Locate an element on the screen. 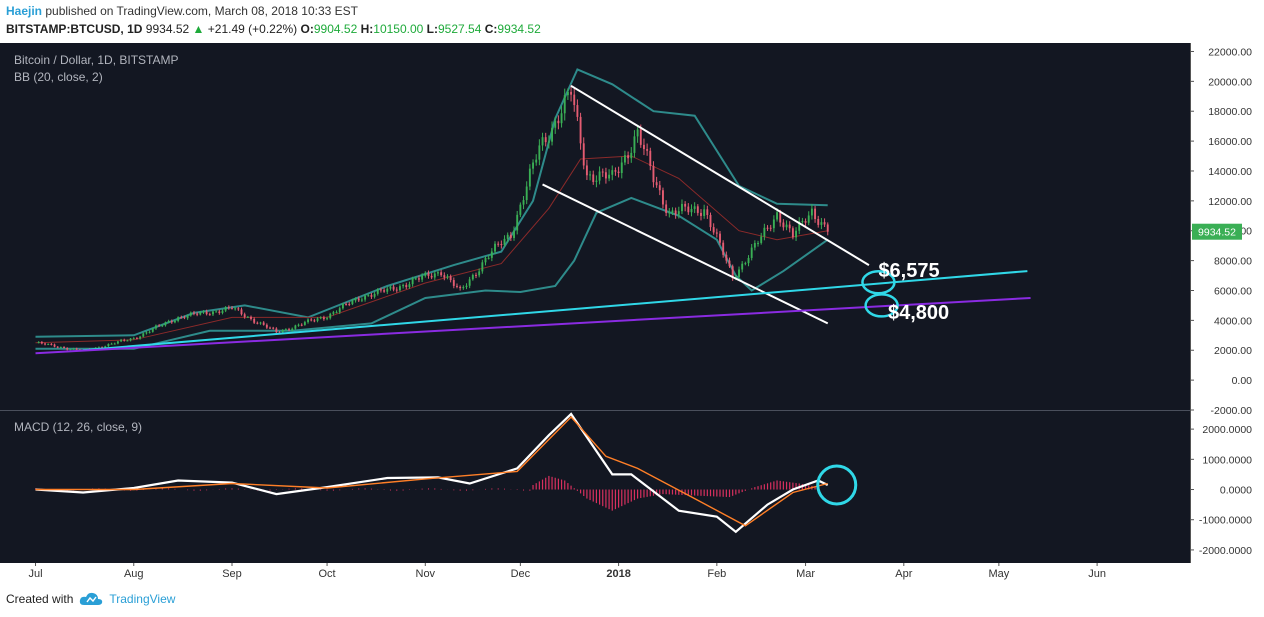  close-value: 9934.52 is located at coordinates (519, 29).